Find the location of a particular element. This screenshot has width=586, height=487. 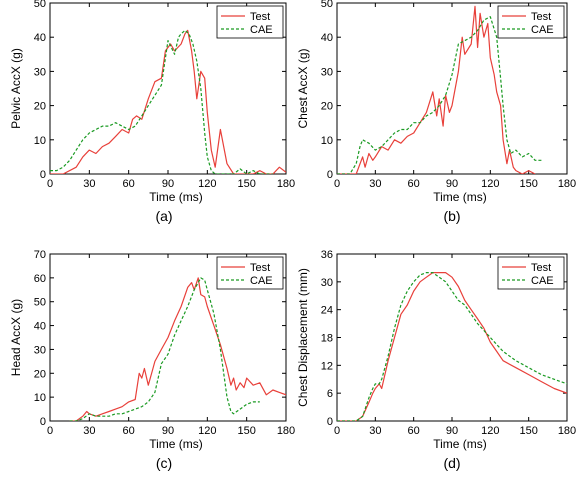

y-axis-label: Chest AccX (g) is located at coordinates (303, 88).